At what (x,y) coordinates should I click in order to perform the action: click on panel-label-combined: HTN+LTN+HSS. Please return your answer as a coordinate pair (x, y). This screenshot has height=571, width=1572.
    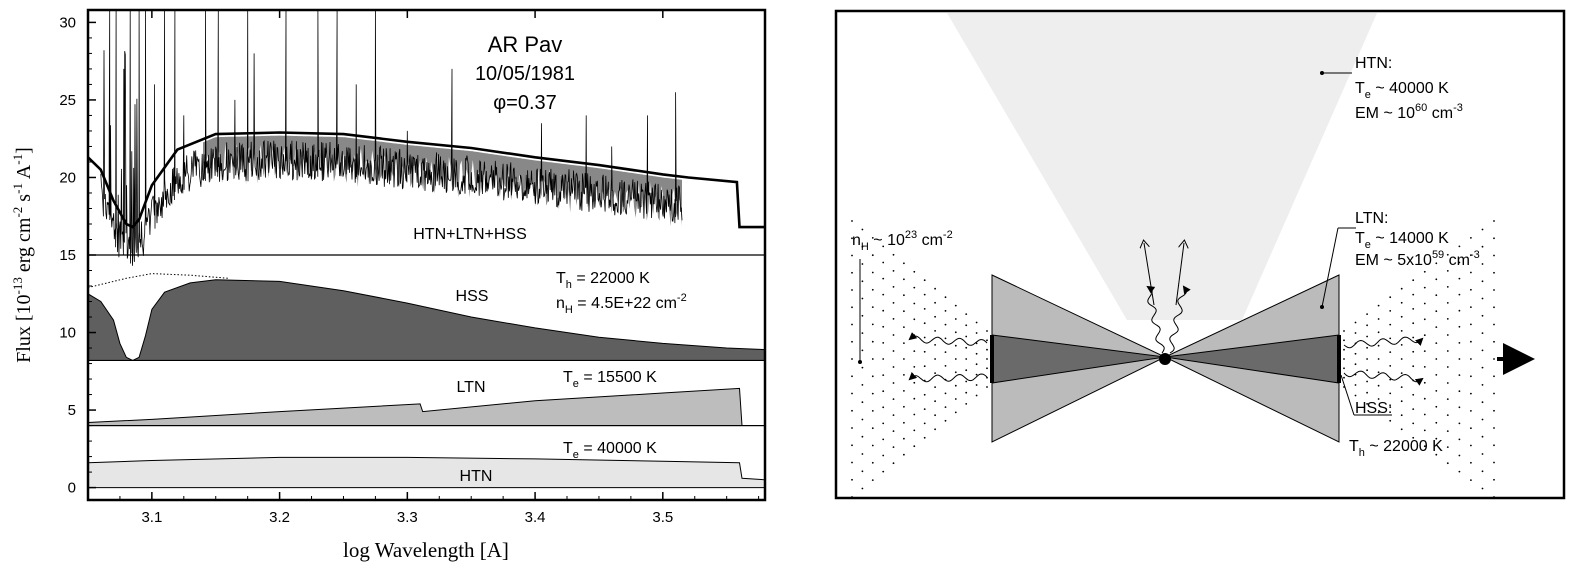
    Looking at the image, I should click on (470, 234).